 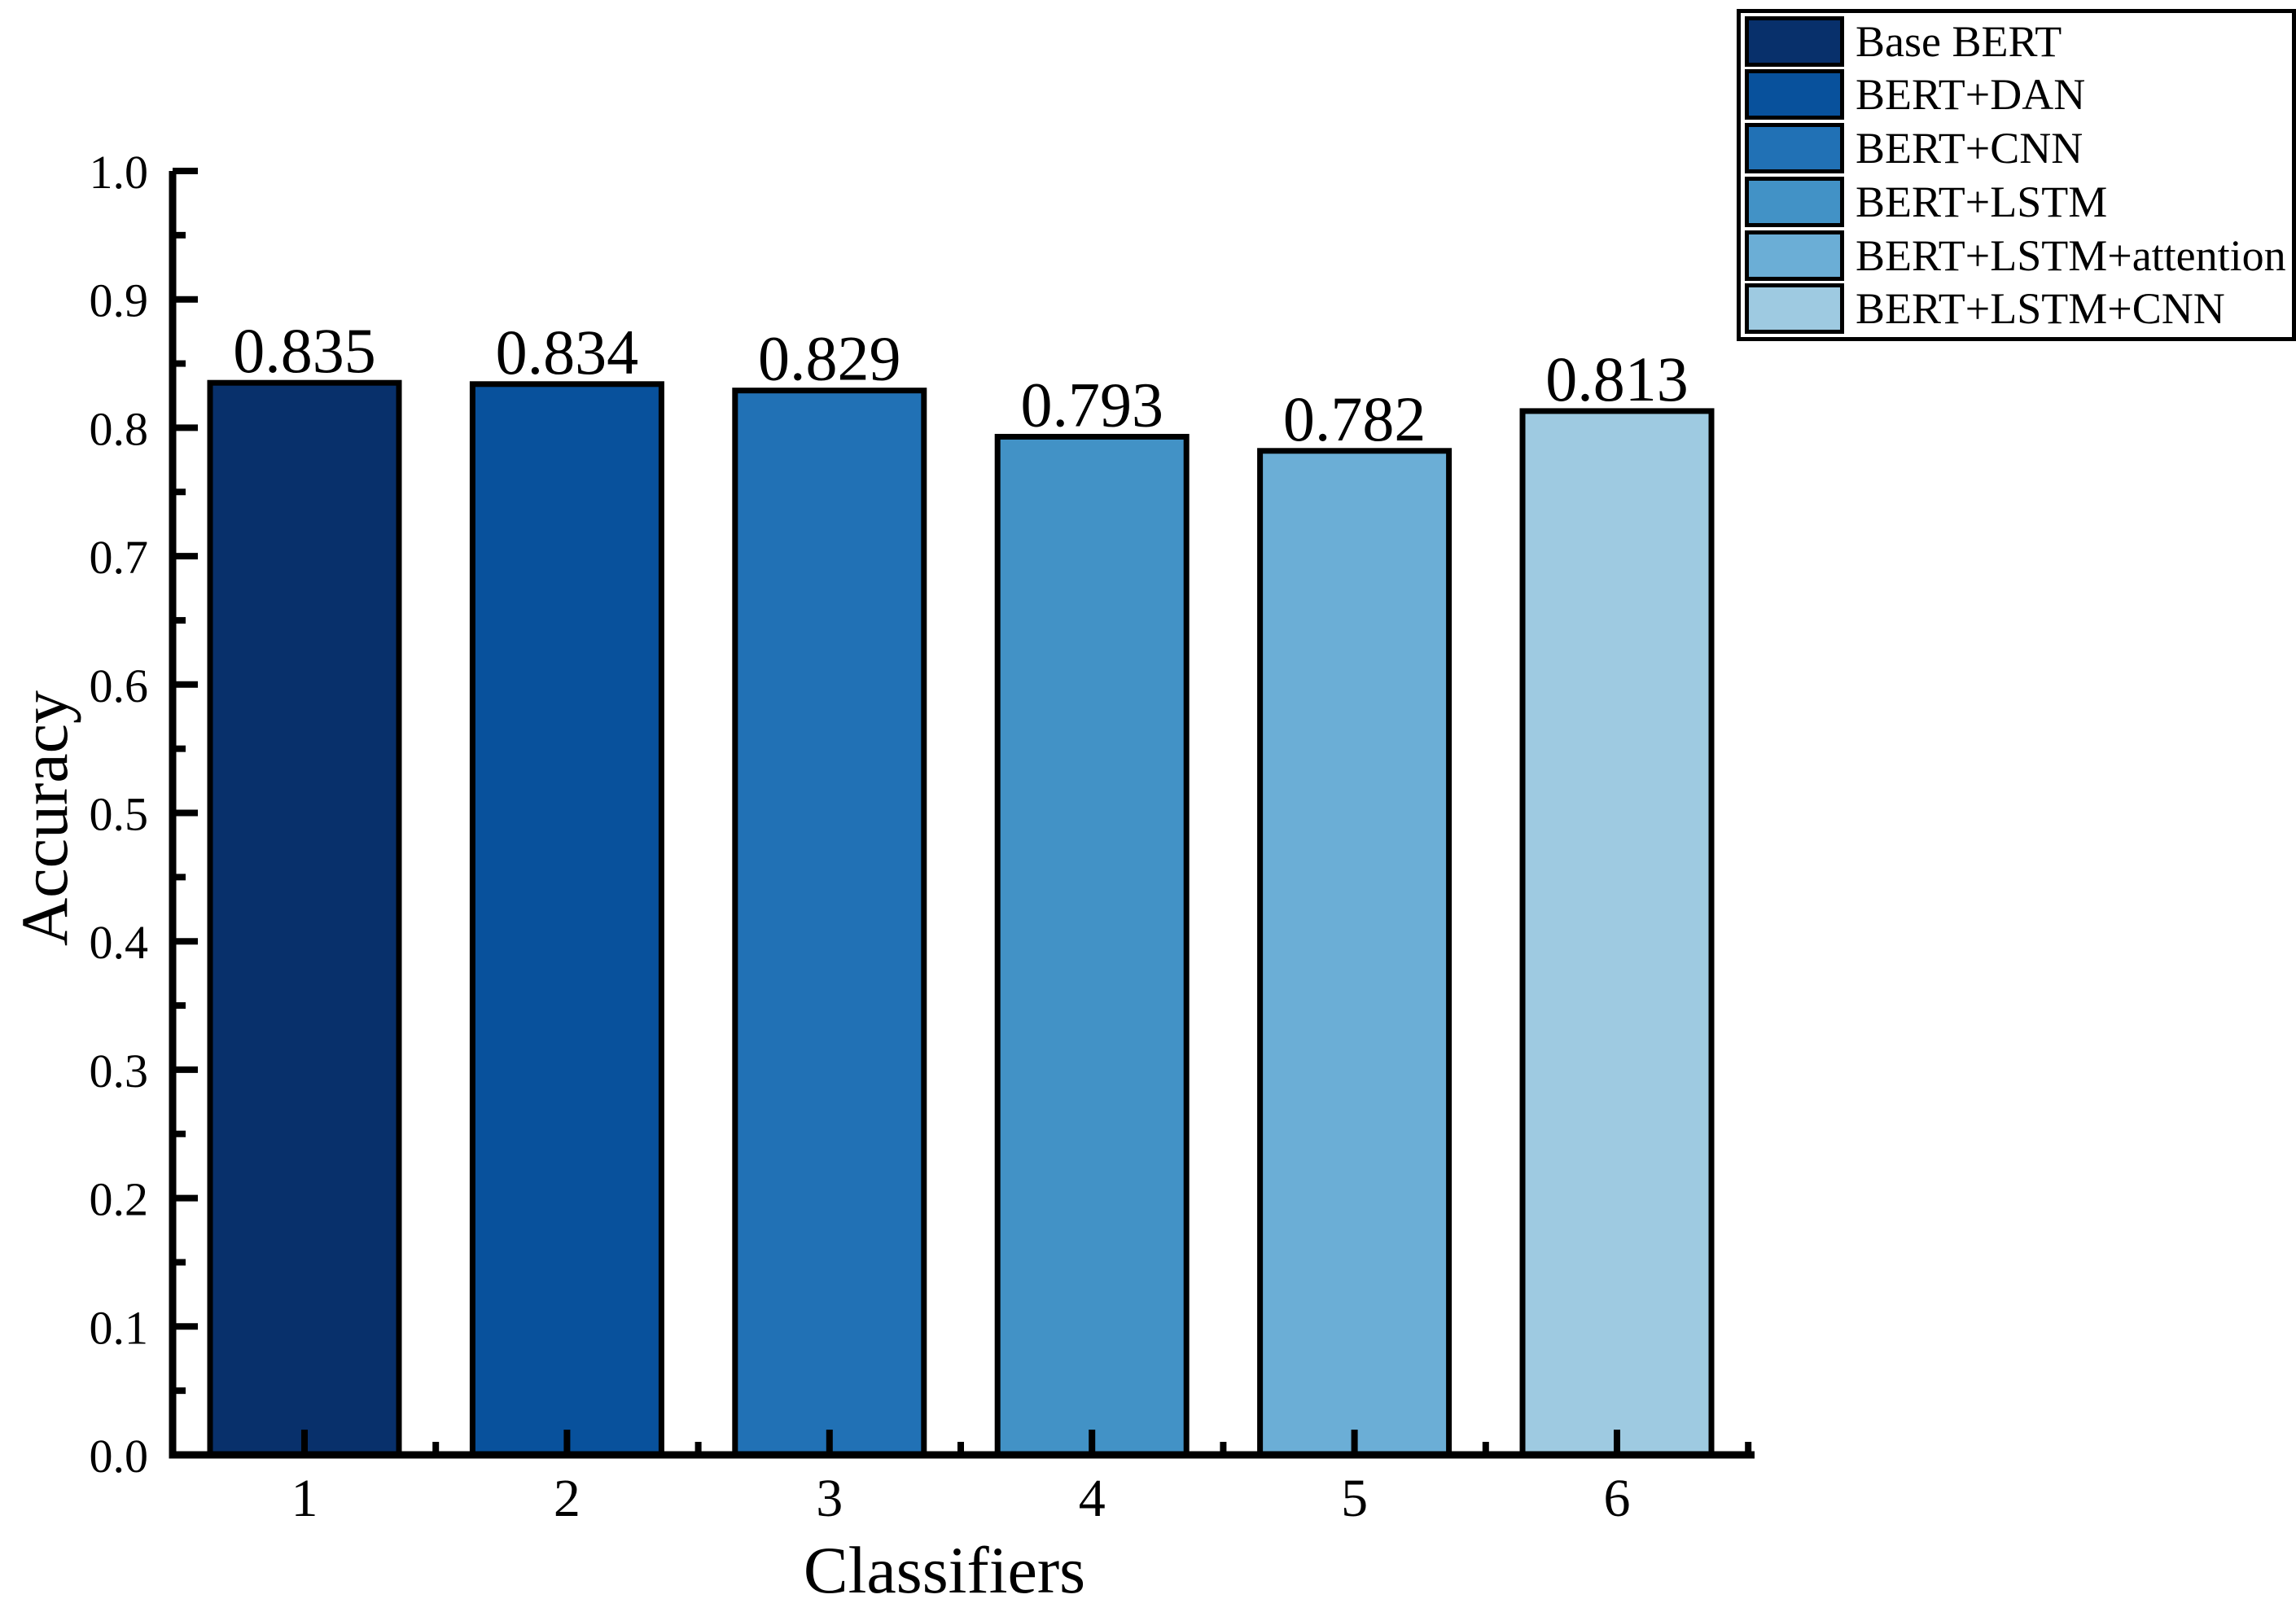 I want to click on bar-value-label-3: 0.829, so click(x=829, y=358).